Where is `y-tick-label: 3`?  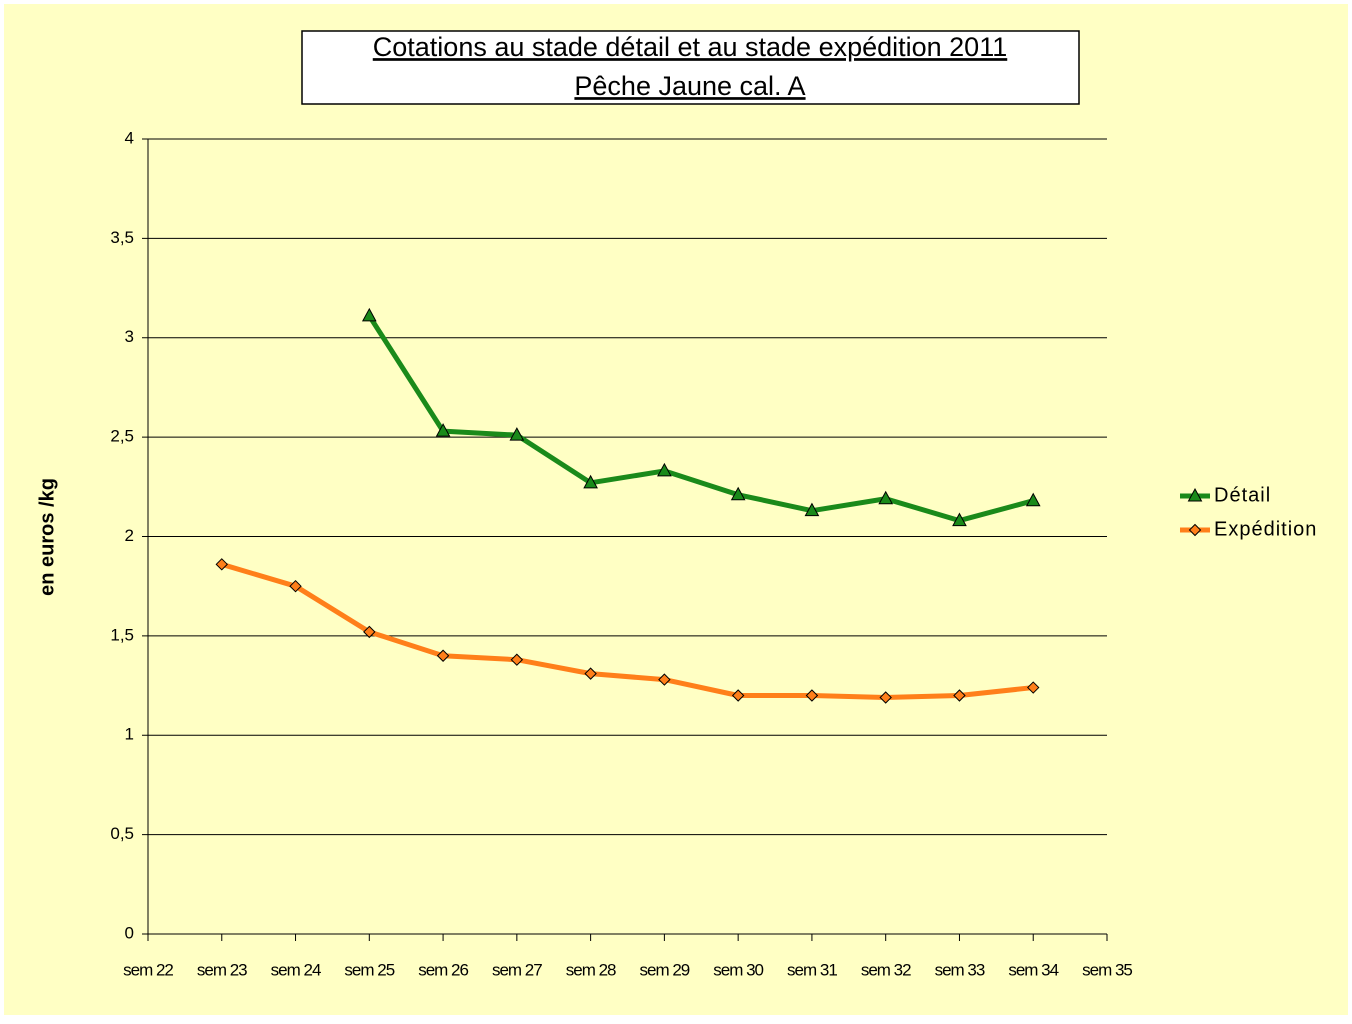
y-tick-label: 3 is located at coordinates (129, 336).